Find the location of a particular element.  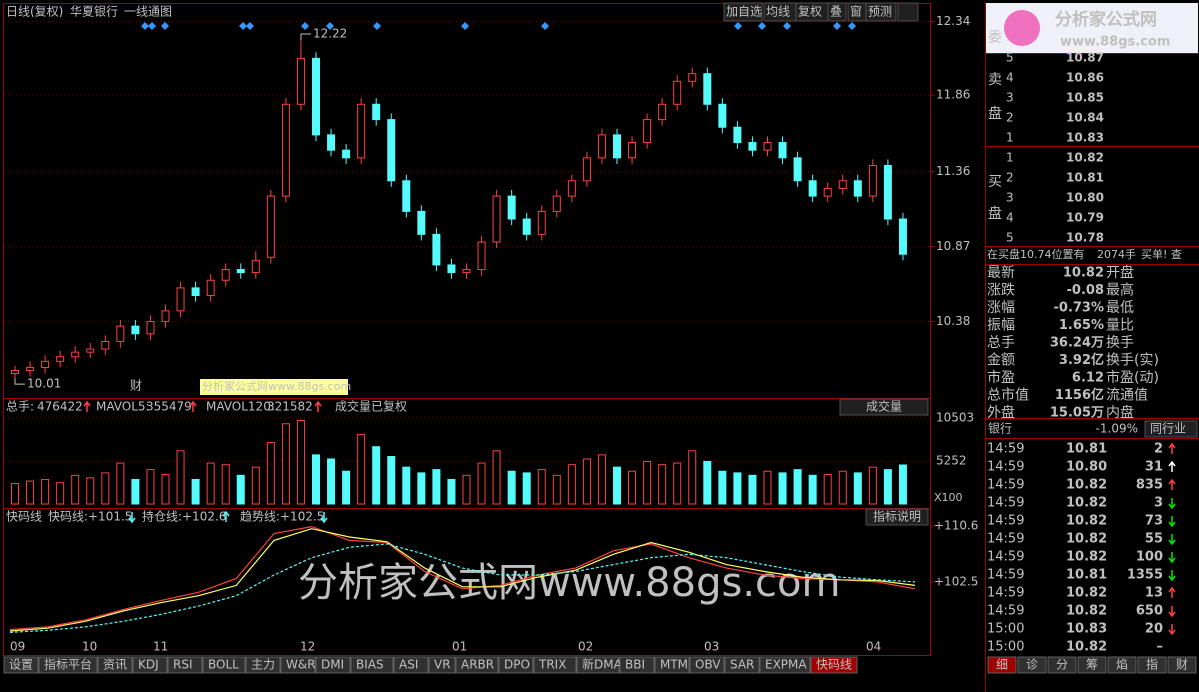

stock-name: 华夏银行 is located at coordinates (94, 12).